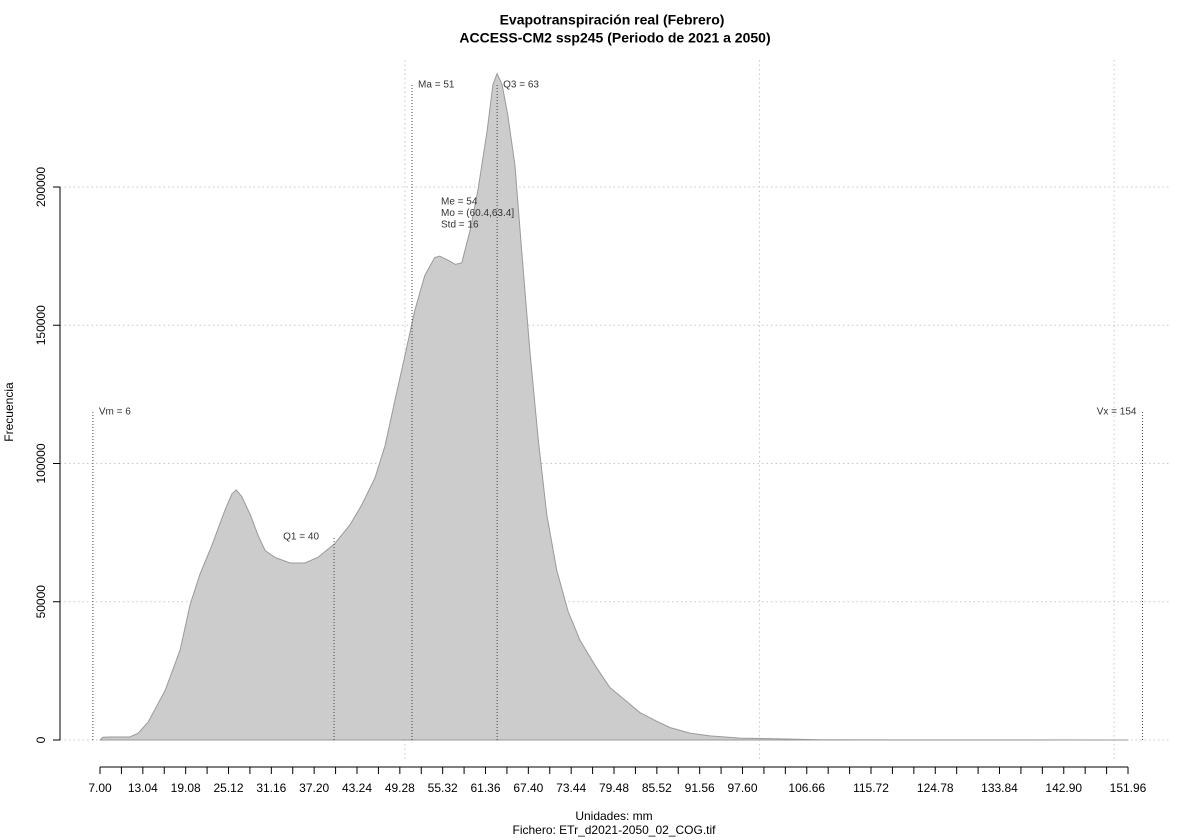  What do you see at coordinates (615, 830) in the screenshot?
I see `caption: Fichero: ETr_d2021-2050_02_COG.tif` at bounding box center [615, 830].